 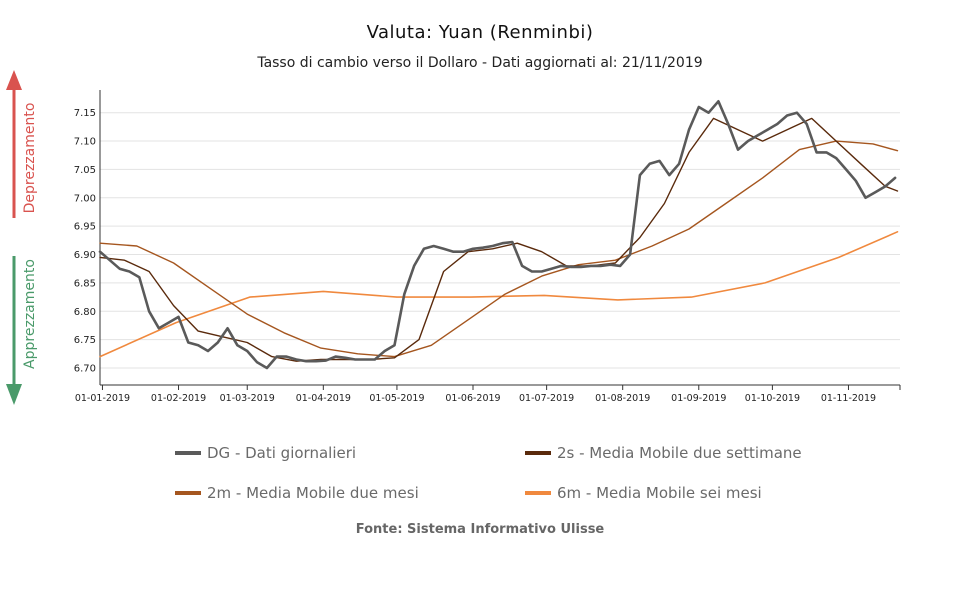 What do you see at coordinates (188, 453) in the screenshot?
I see `legend-swatch-dg` at bounding box center [188, 453].